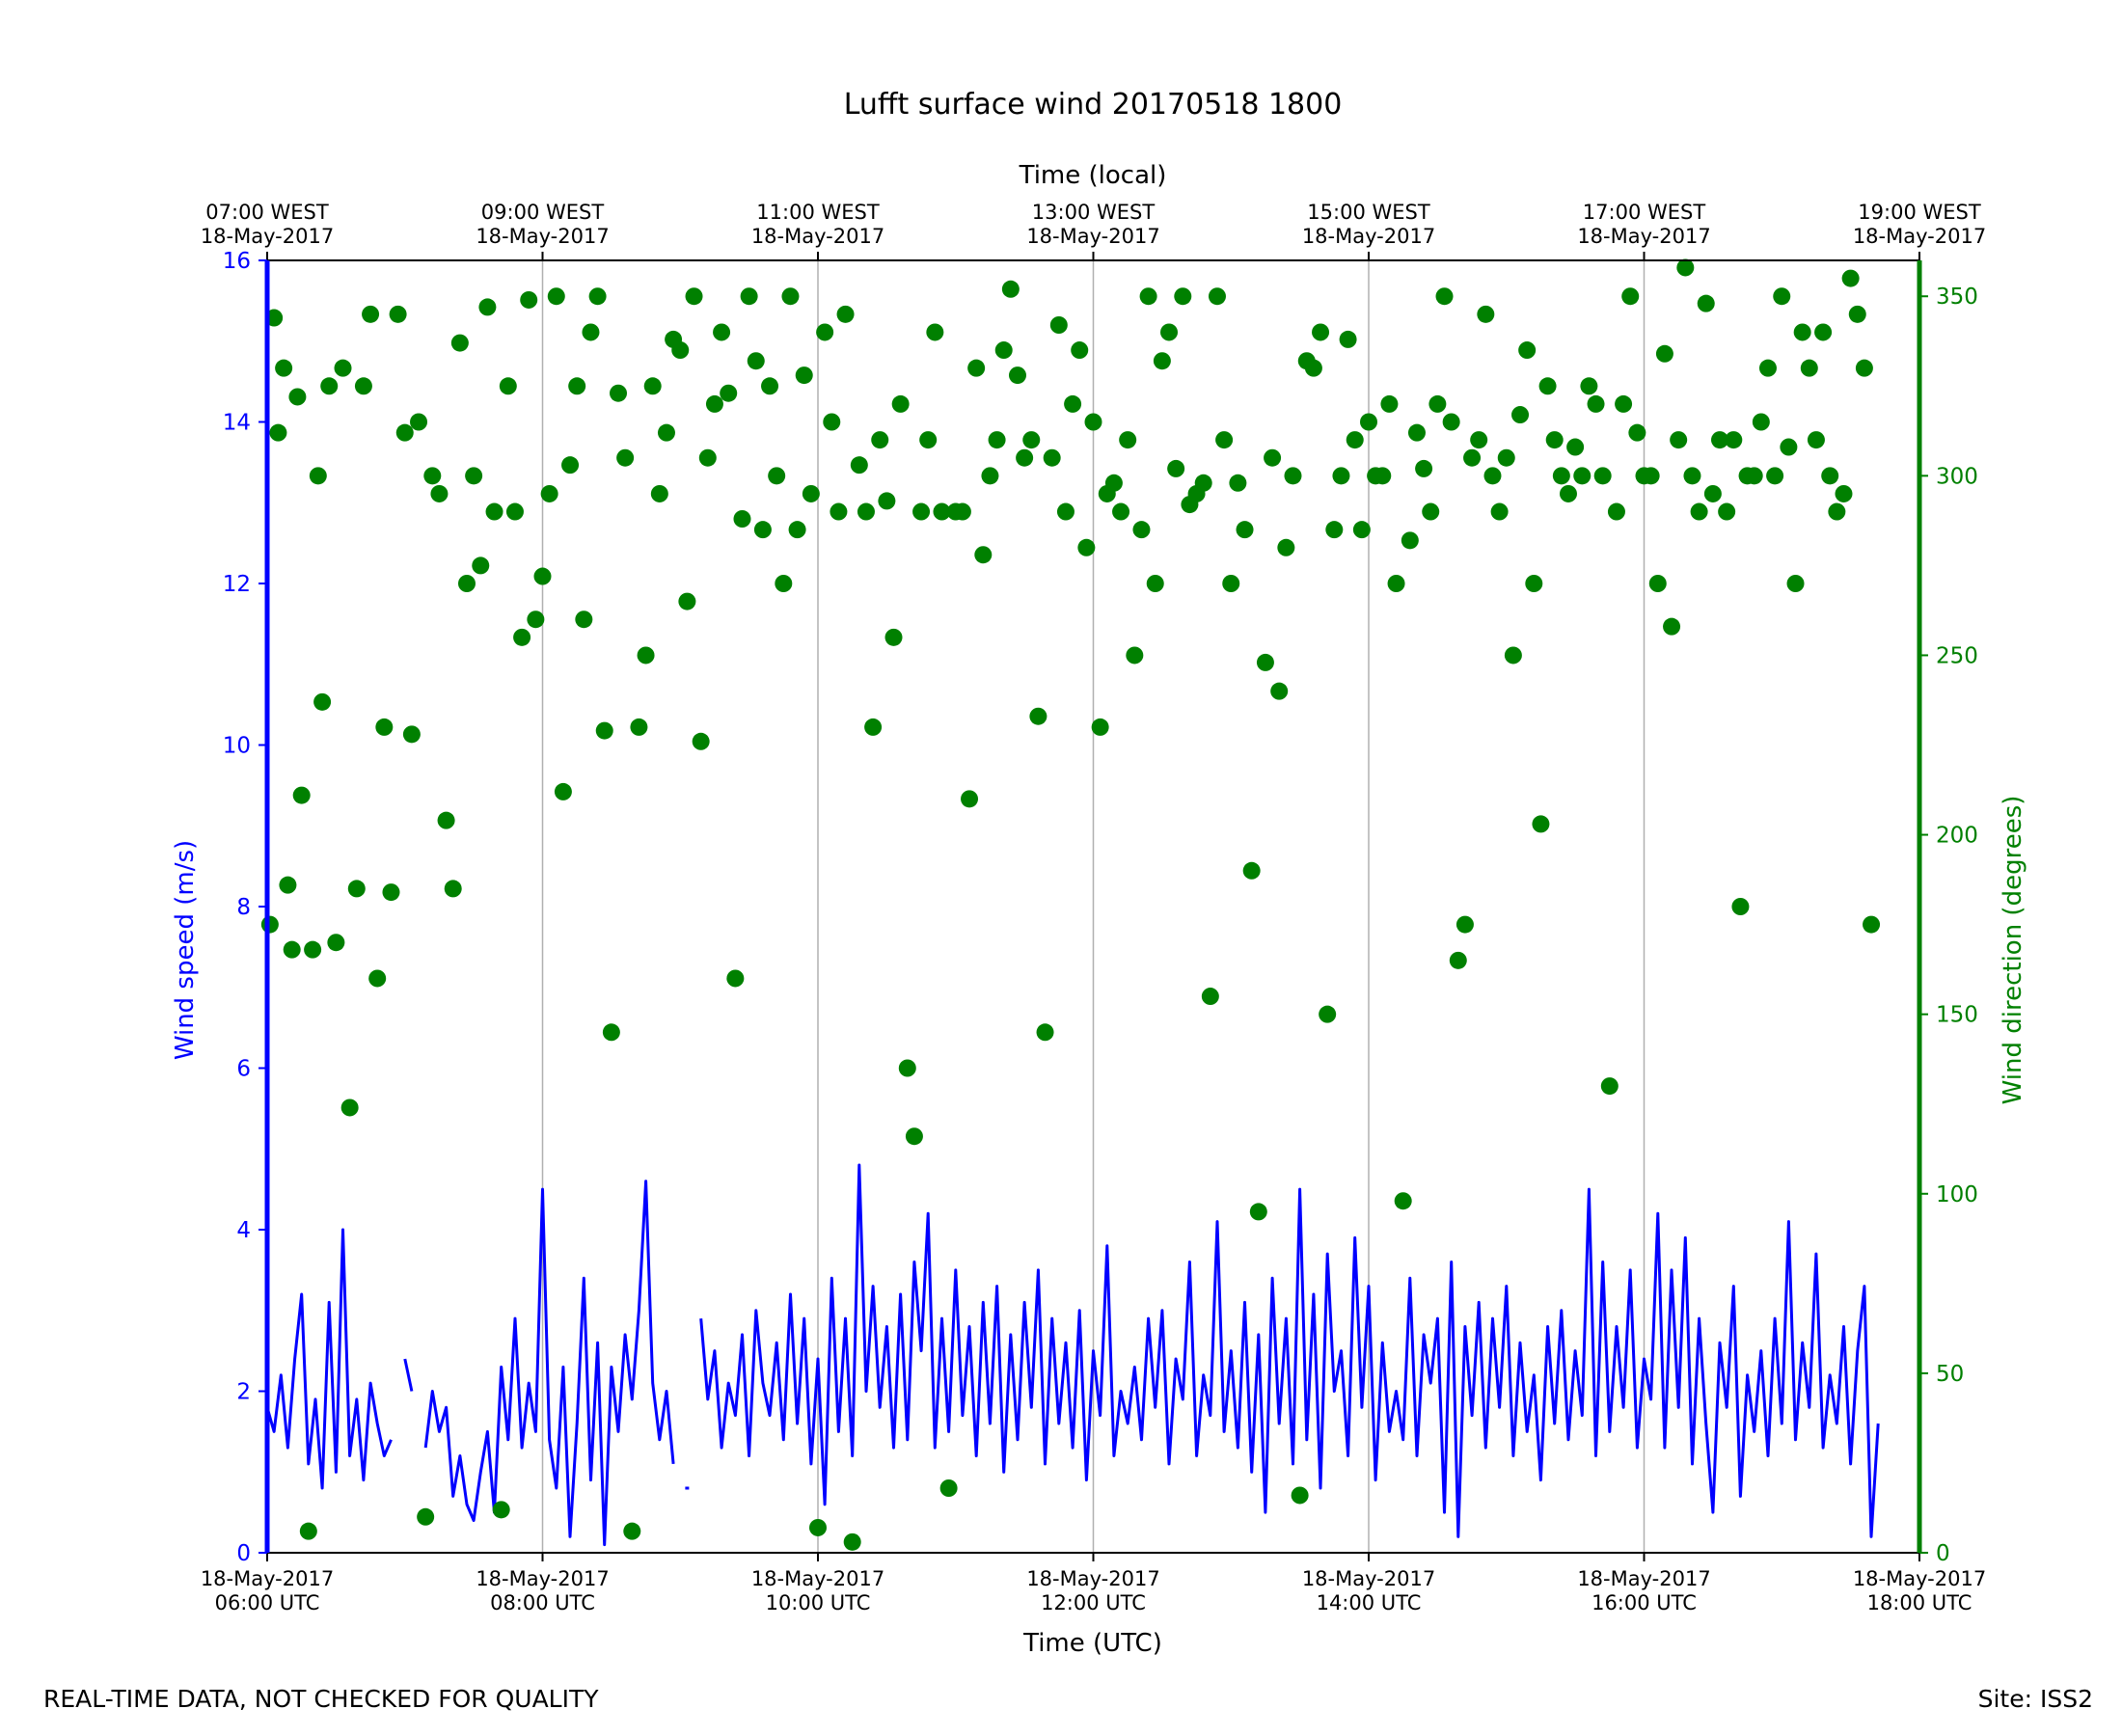 The image size is (2122, 1736). What do you see at coordinates (1957, 836) in the screenshot?
I see `right-y-tick-label: 200` at bounding box center [1957, 836].